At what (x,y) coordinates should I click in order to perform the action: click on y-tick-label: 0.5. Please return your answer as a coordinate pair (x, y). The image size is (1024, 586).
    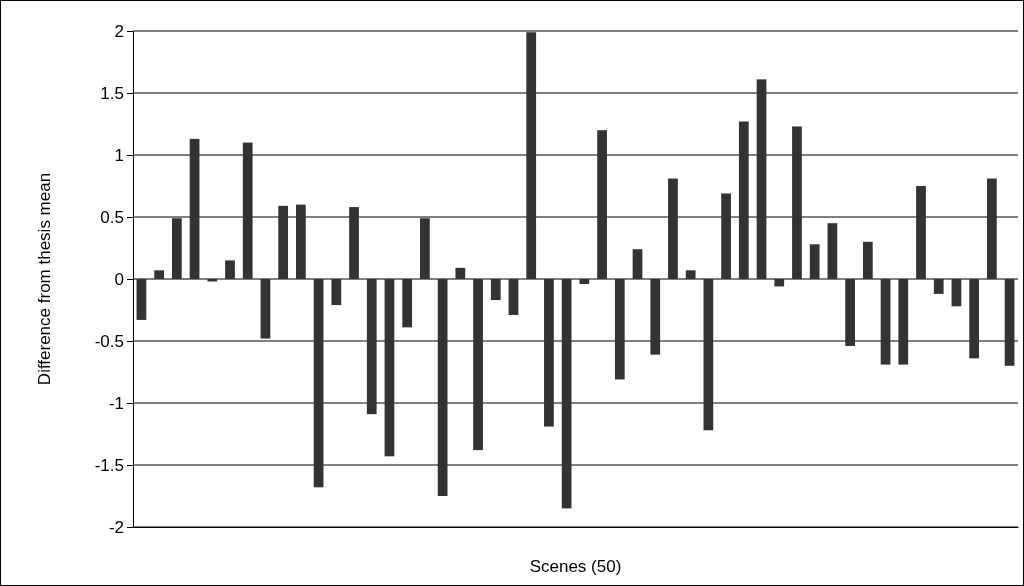
    Looking at the image, I should click on (112, 217).